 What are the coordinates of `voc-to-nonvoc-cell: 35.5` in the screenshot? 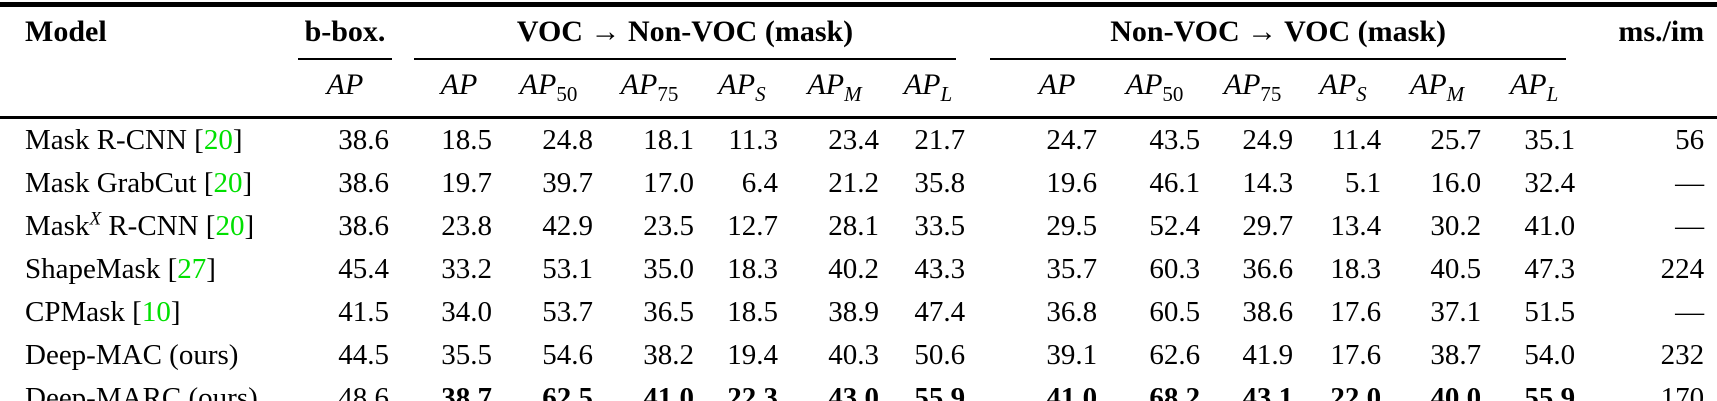 It's located at (466, 355).